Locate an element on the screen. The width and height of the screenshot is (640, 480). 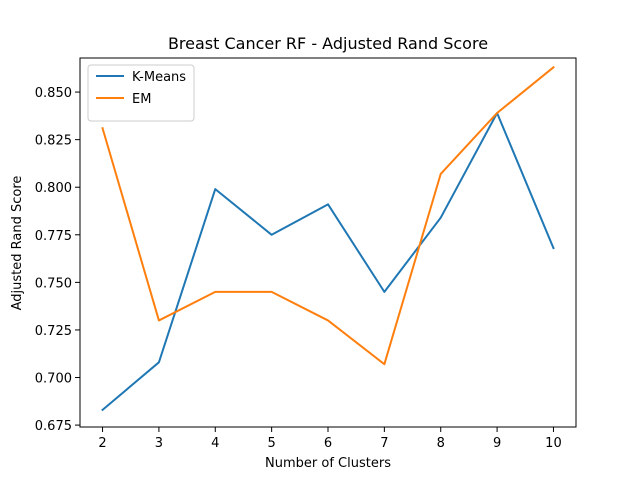
y-tick-label: 0.850 is located at coordinates (53, 93).